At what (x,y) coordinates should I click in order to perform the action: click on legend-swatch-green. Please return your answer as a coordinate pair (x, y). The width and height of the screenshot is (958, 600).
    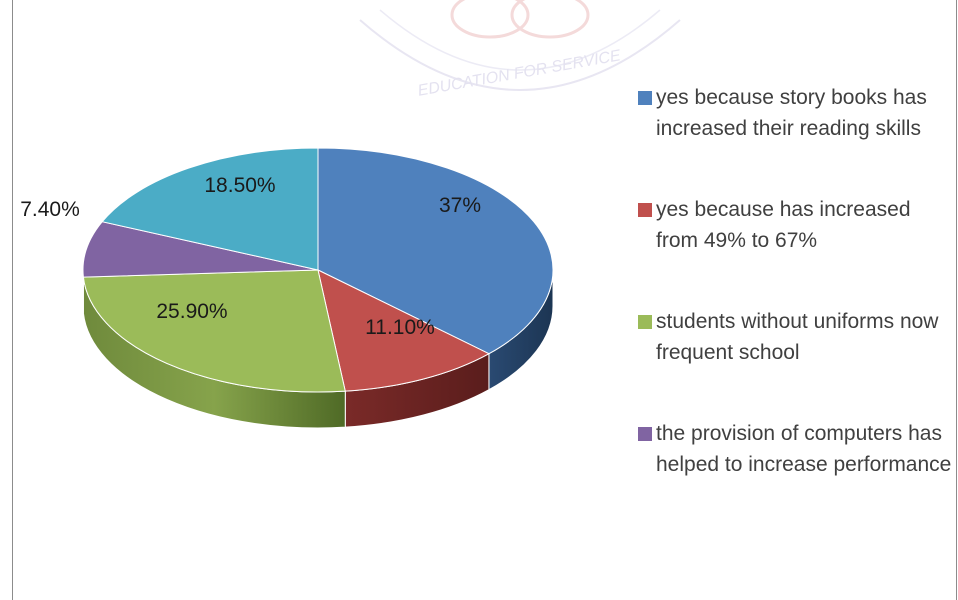
    Looking at the image, I should click on (645, 322).